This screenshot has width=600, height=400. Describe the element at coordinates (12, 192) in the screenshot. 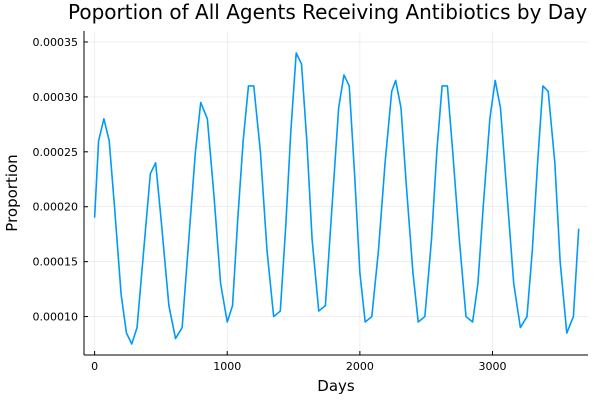

I see `y-axis-title: Proportion` at that location.